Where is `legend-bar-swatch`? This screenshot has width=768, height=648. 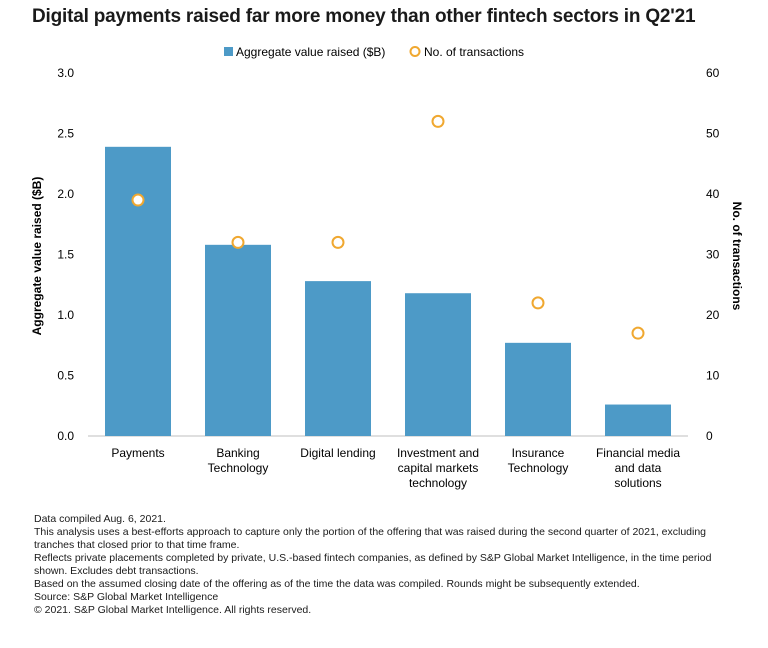
legend-bar-swatch is located at coordinates (228, 51).